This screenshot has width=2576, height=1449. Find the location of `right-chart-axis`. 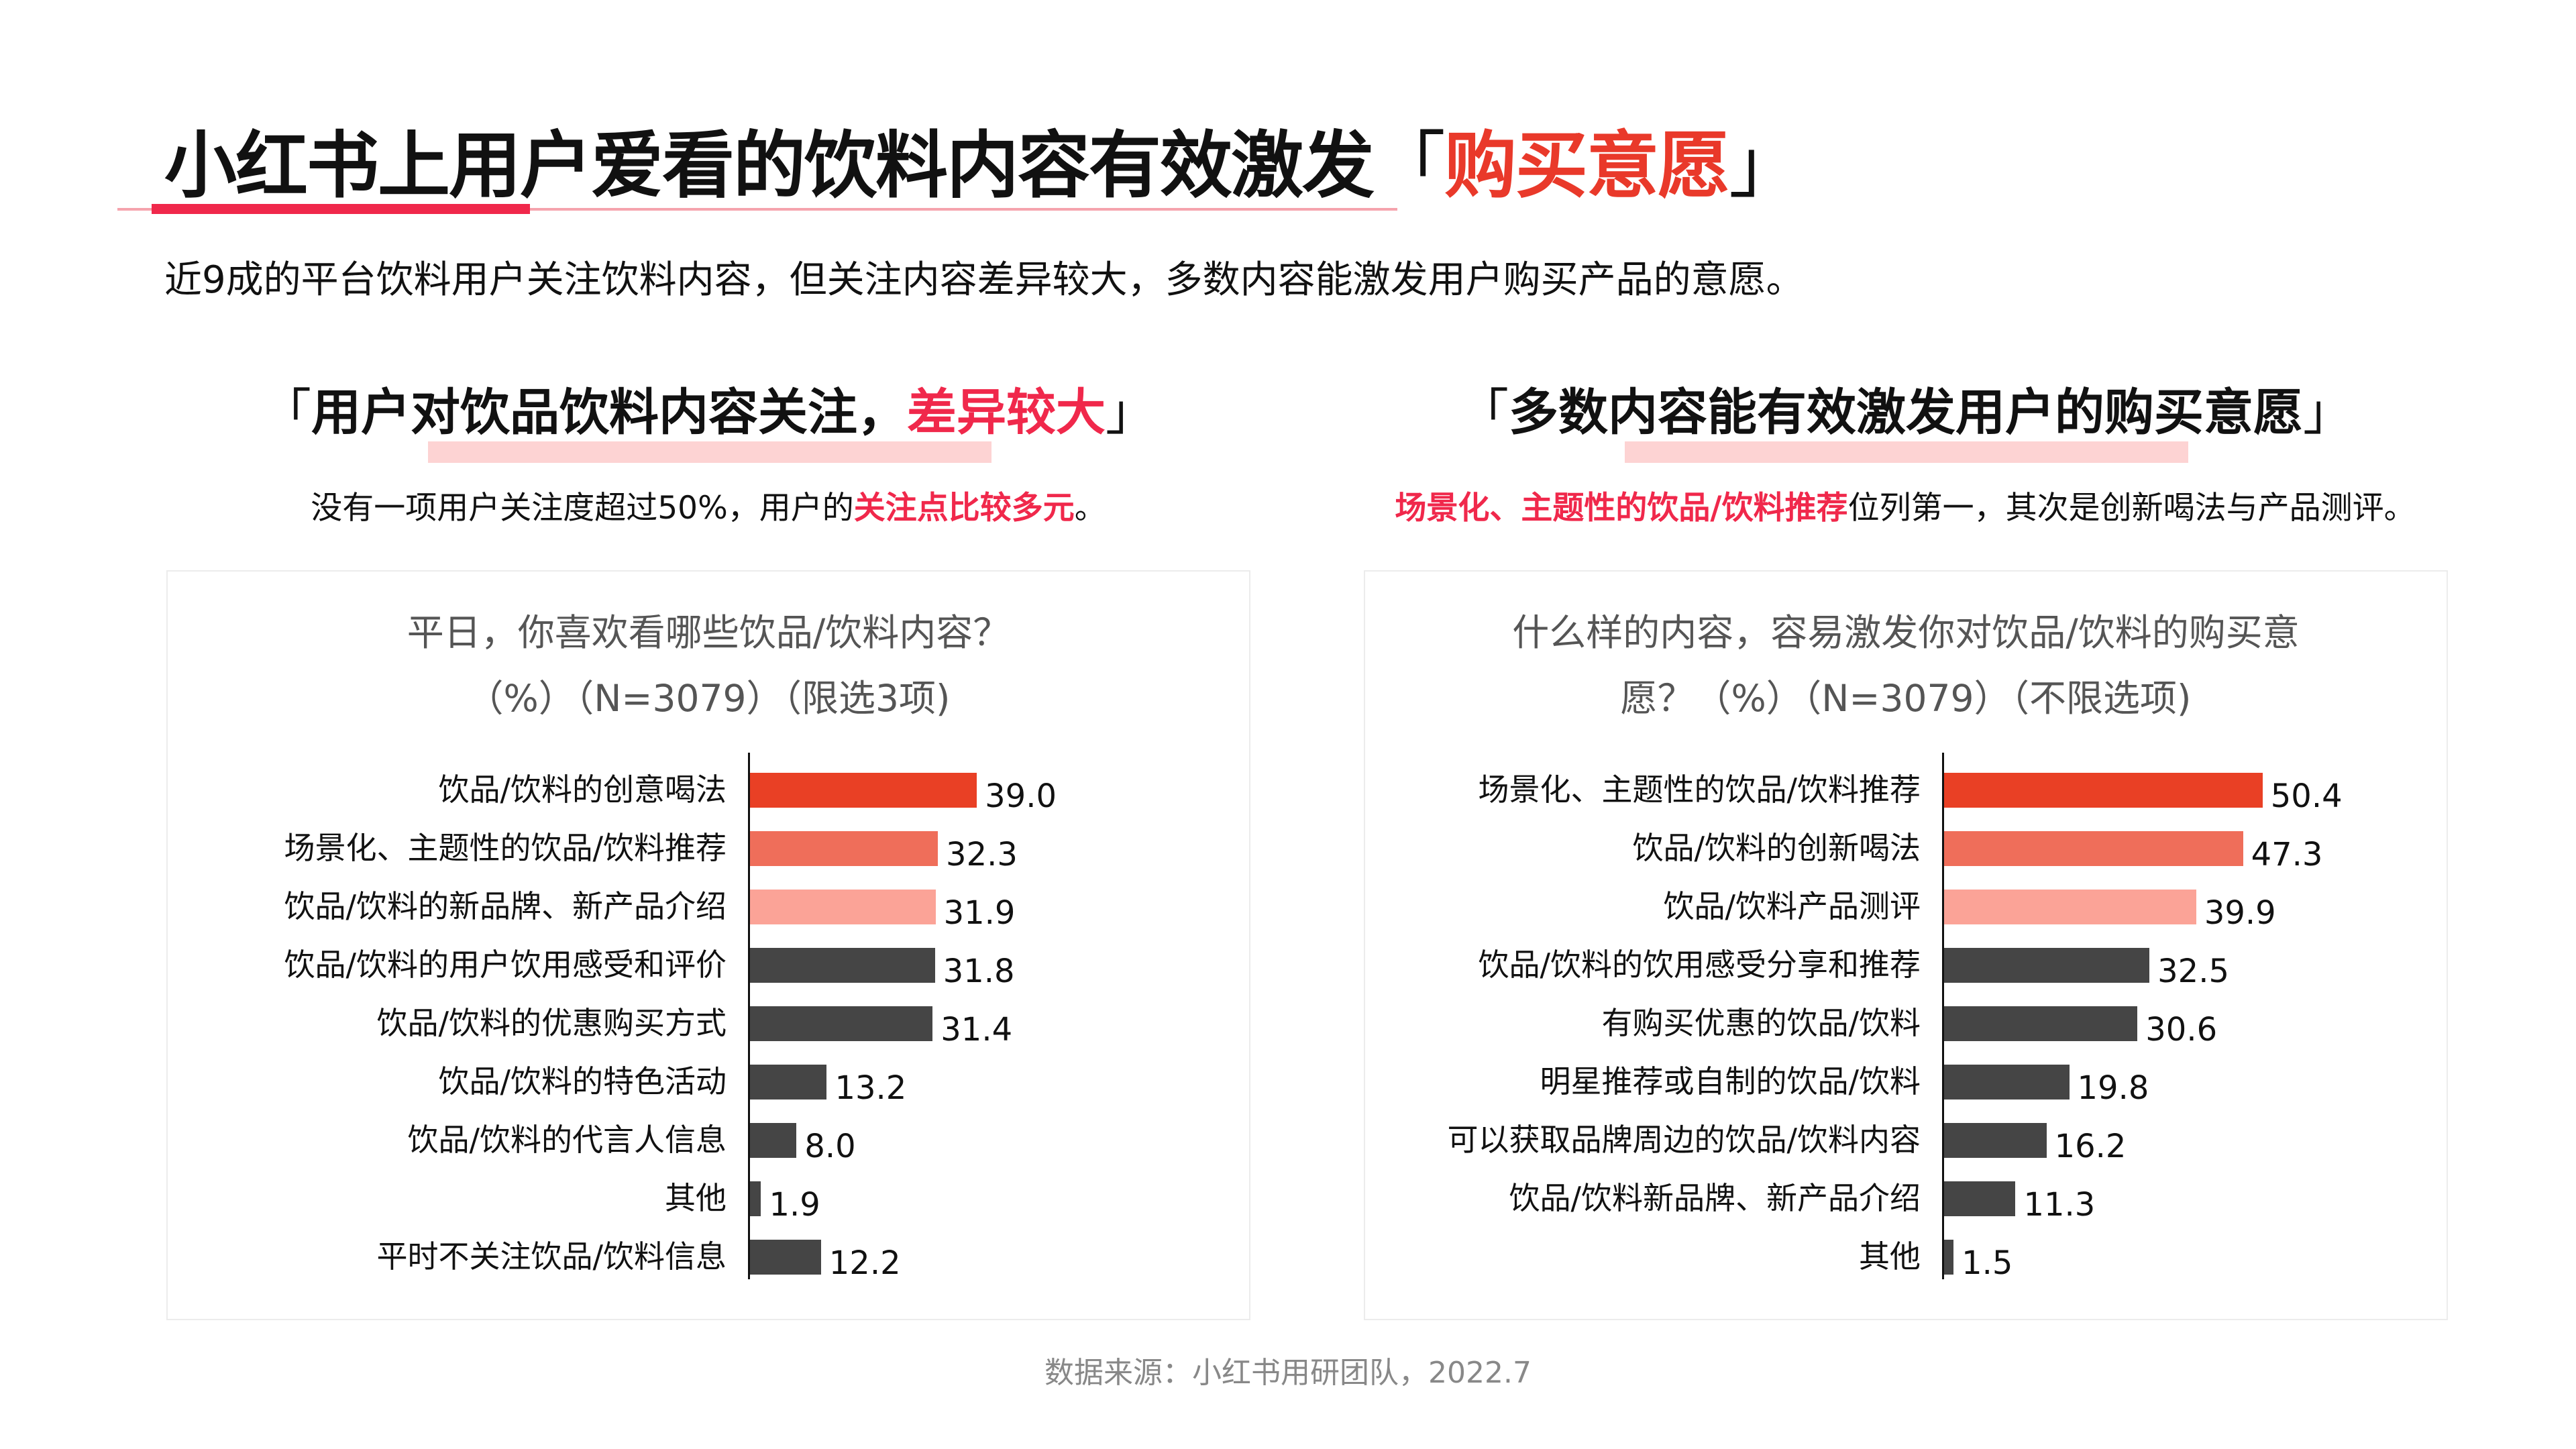

right-chart-axis is located at coordinates (1943, 1016).